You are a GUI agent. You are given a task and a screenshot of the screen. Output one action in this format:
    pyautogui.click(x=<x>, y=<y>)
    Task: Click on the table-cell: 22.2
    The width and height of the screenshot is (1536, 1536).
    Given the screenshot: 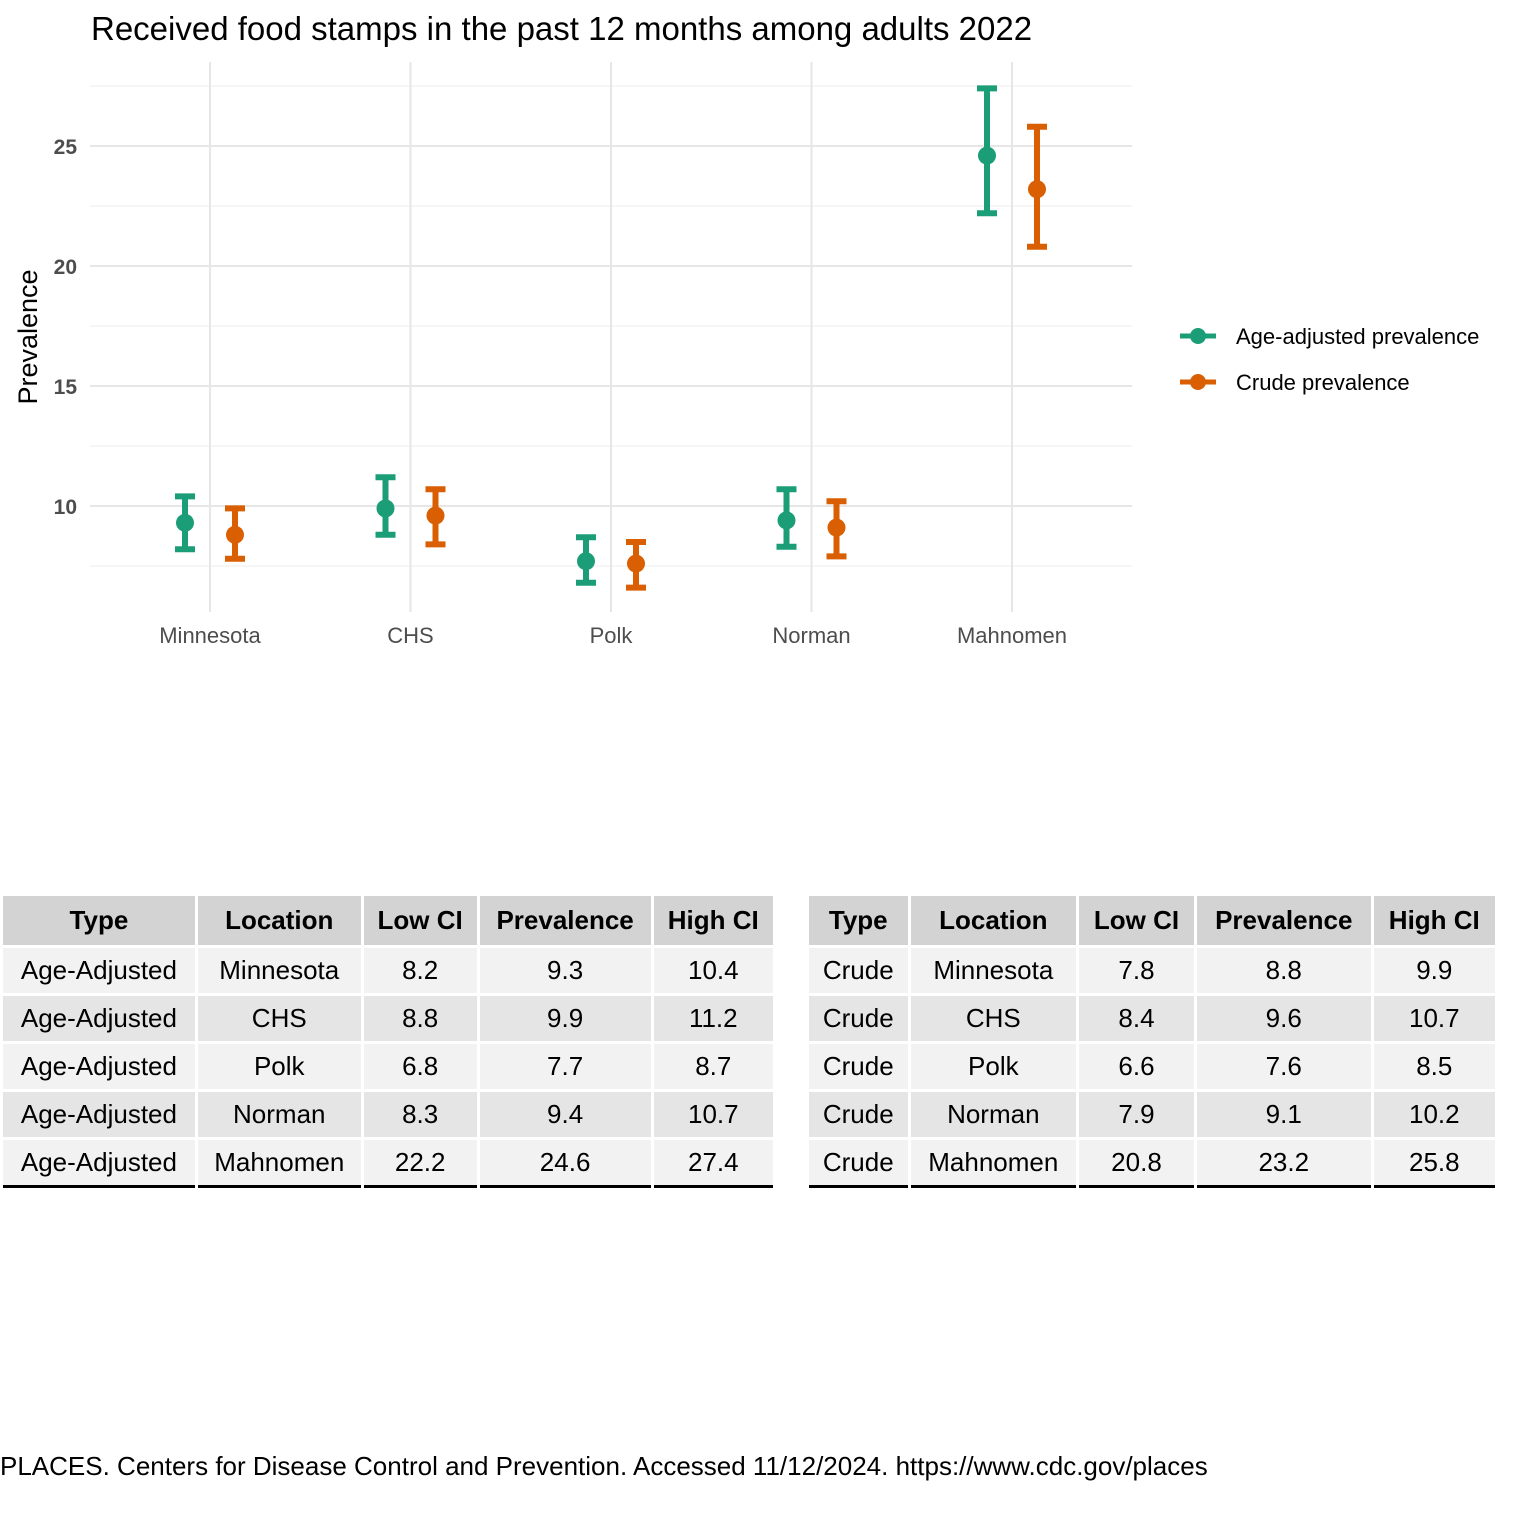 What is the action you would take?
    pyautogui.click(x=420, y=1162)
    